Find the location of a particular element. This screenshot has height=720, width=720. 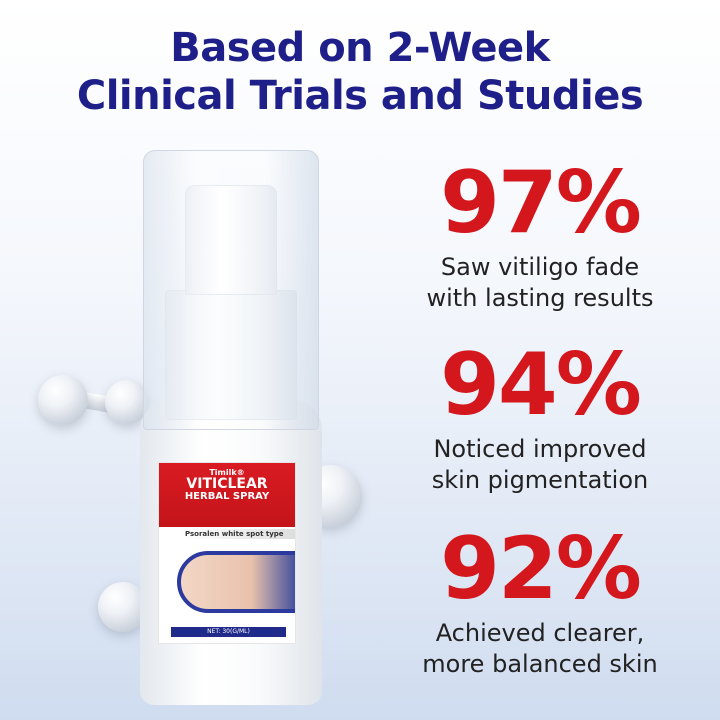

bottle-cap is located at coordinates (231, 290).